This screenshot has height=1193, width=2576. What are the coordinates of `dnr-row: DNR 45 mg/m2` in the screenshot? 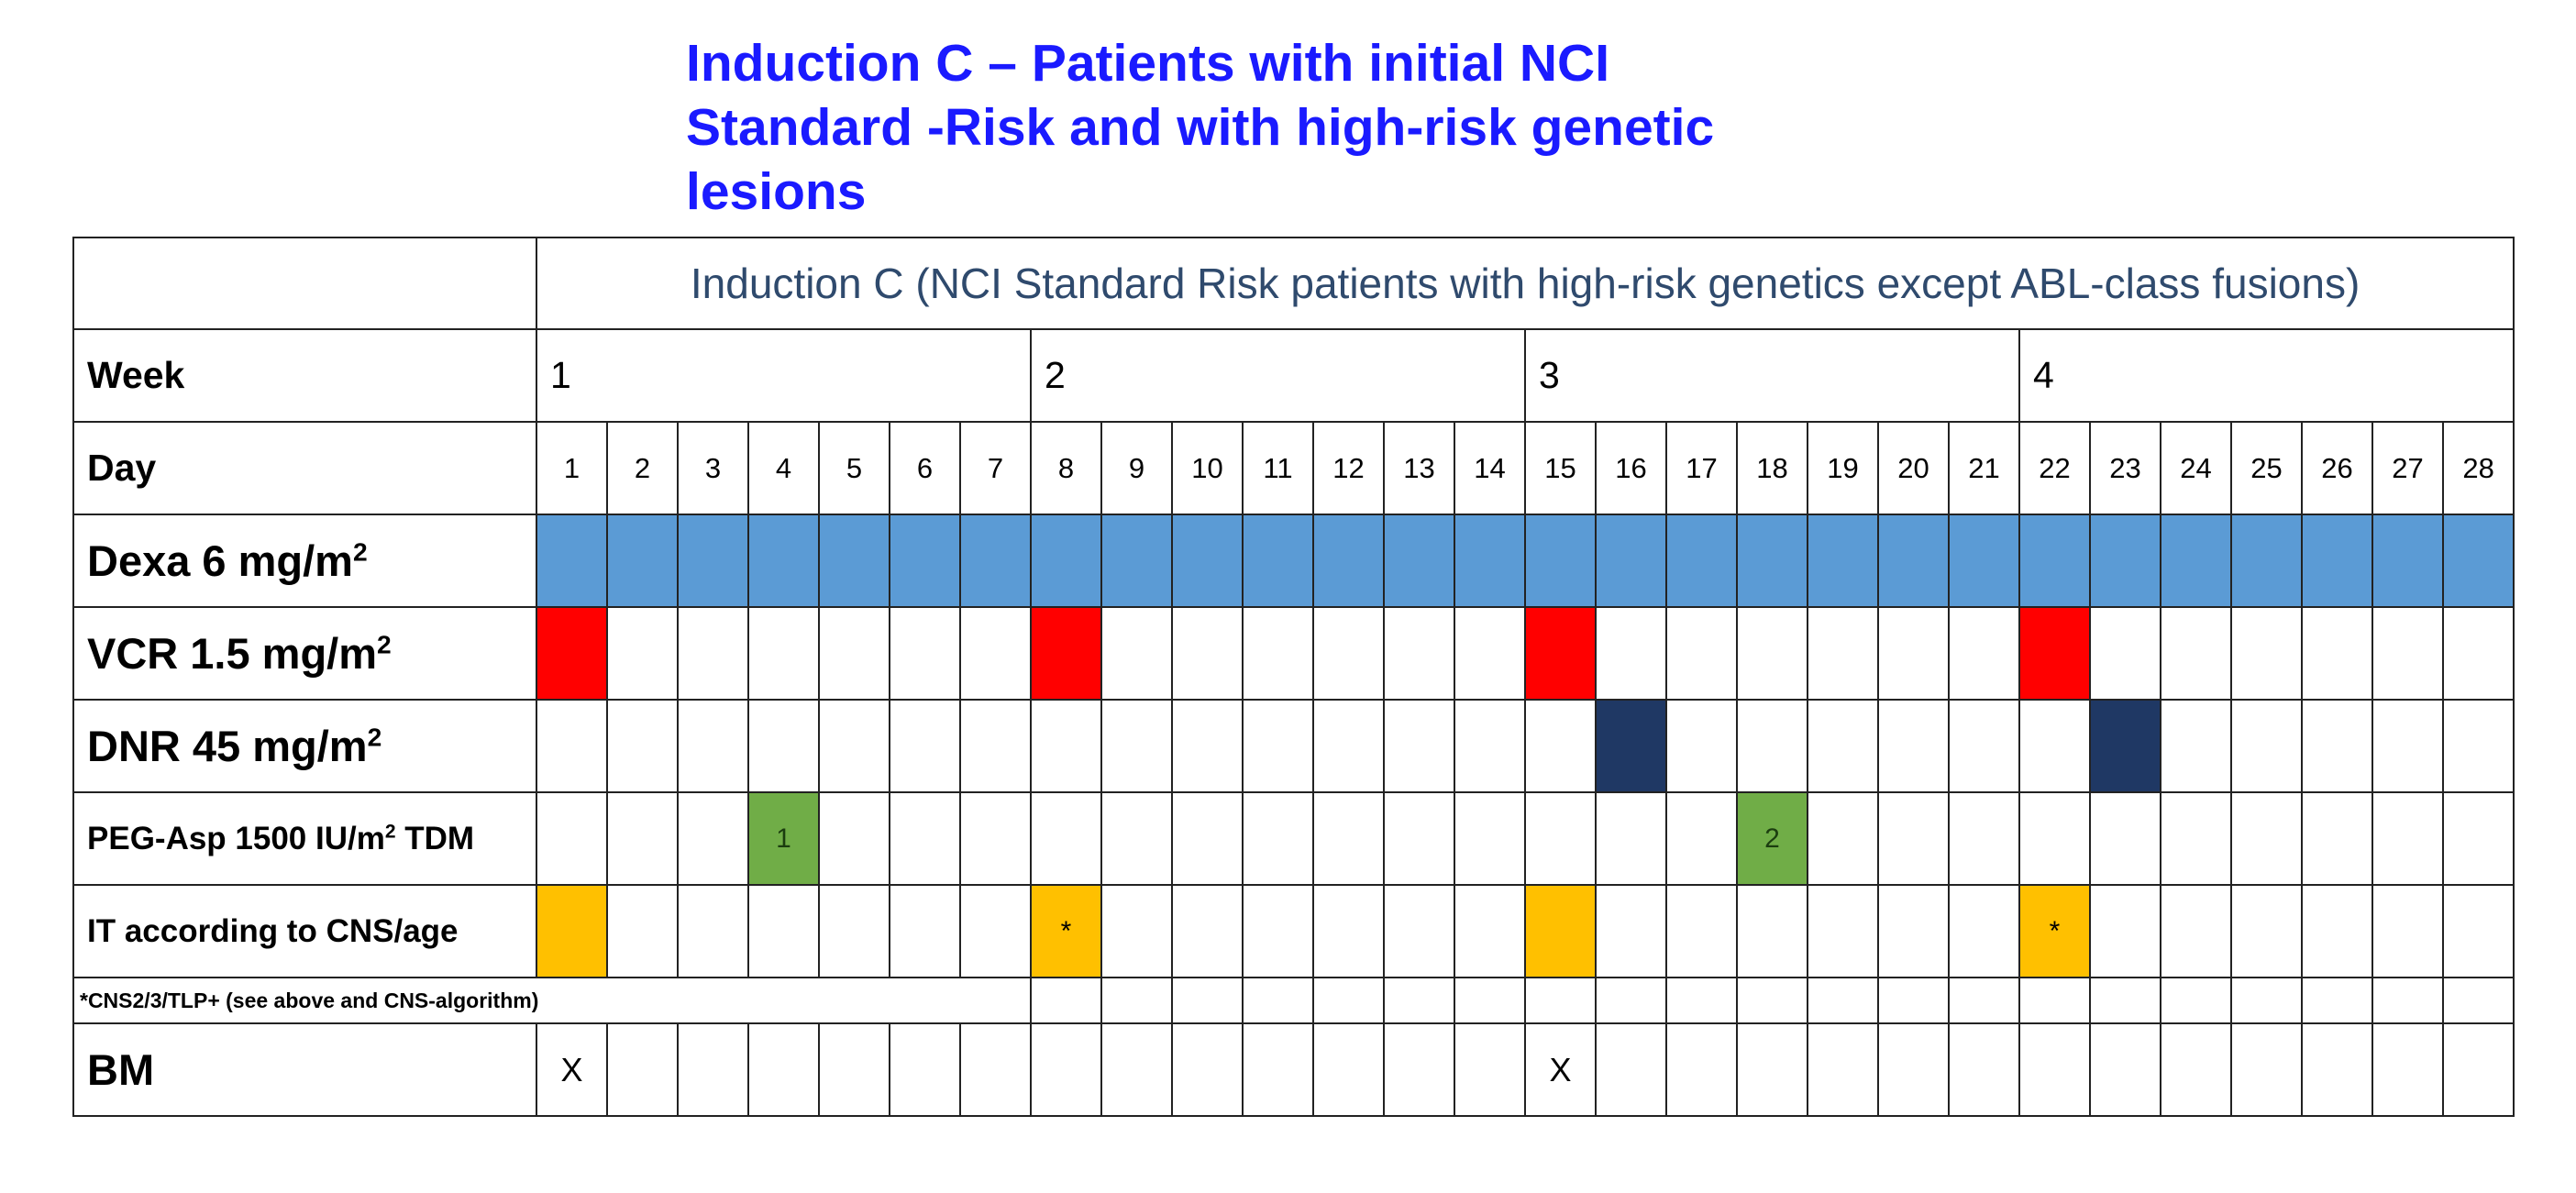 It's located at (1293, 746).